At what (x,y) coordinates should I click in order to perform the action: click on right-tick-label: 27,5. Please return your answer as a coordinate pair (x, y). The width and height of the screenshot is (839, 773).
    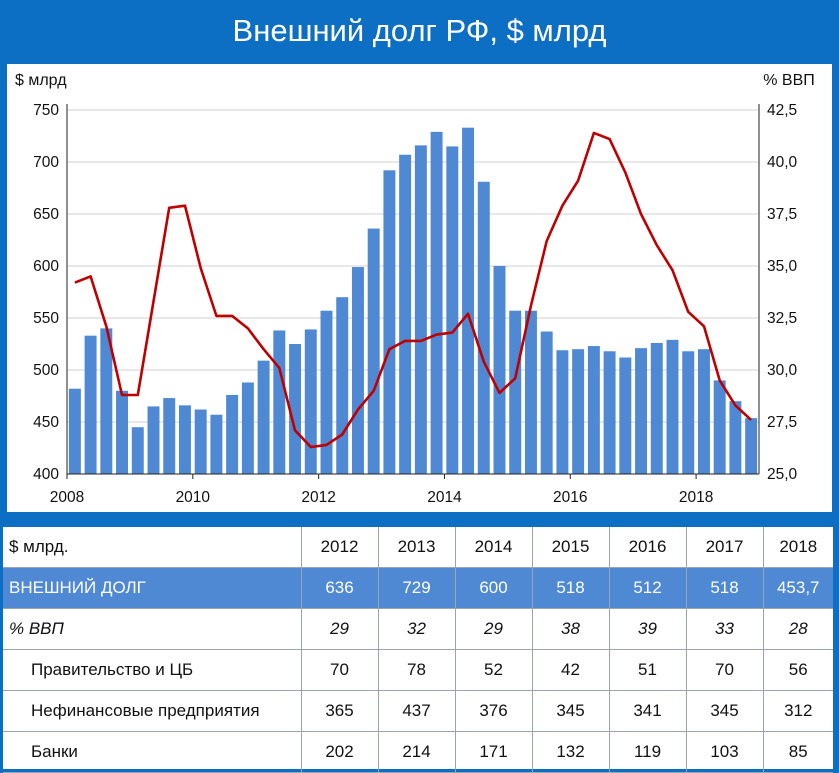
    Looking at the image, I should click on (782, 422).